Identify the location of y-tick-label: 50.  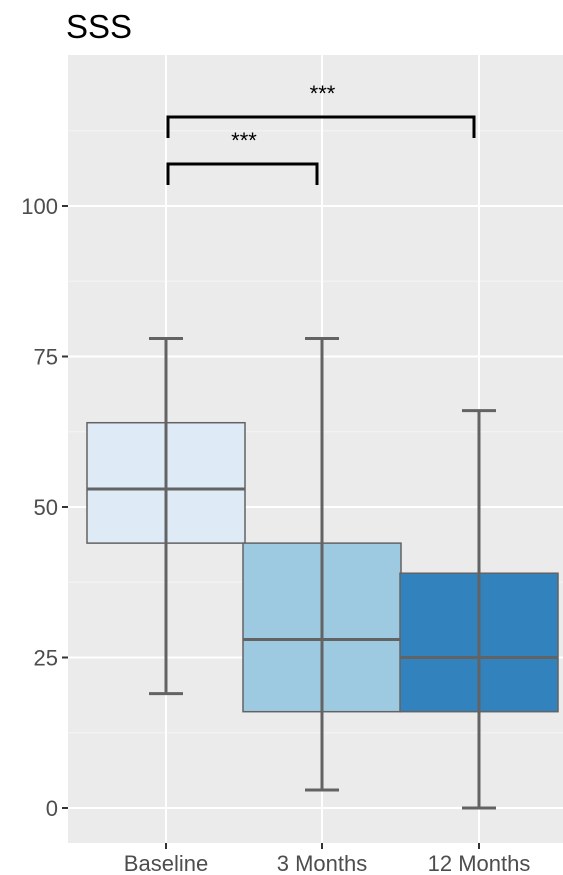
(46, 507).